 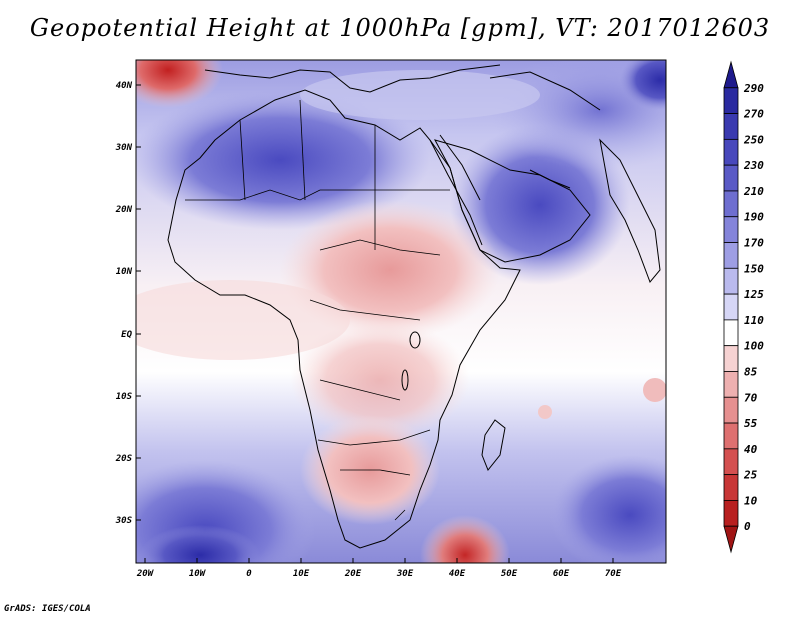 I want to click on lon-label: 10W, so click(x=198, y=574).